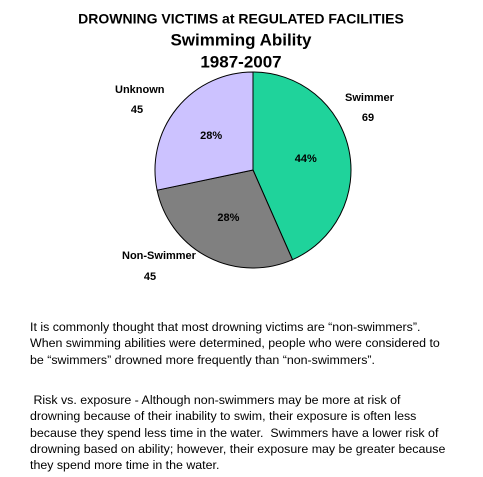 The height and width of the screenshot is (477, 483). Describe the element at coordinates (140, 90) in the screenshot. I see `category-label: Unknown` at that location.